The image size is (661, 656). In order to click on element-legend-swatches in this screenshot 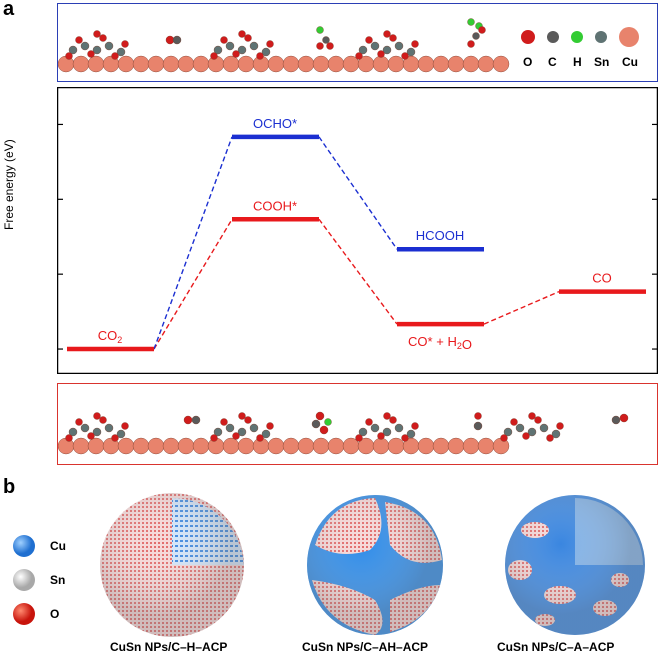, I will do `click(580, 37)`.